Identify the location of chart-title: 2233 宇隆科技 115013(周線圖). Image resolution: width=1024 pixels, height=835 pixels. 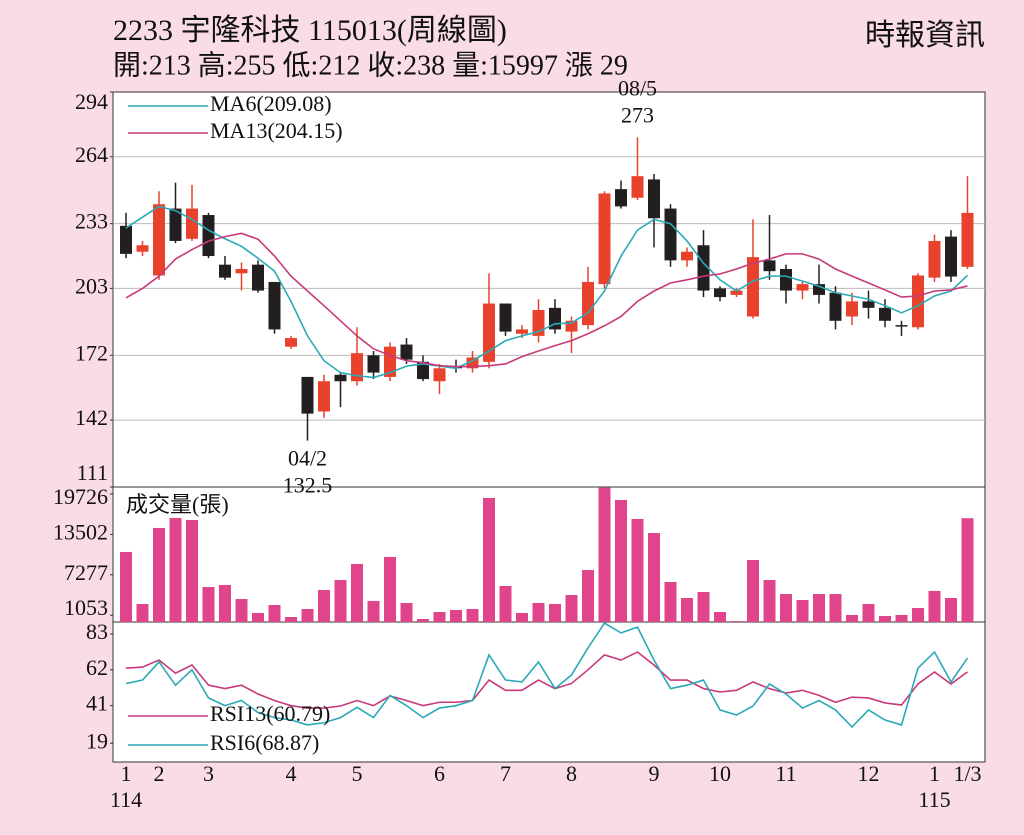
(310, 30).